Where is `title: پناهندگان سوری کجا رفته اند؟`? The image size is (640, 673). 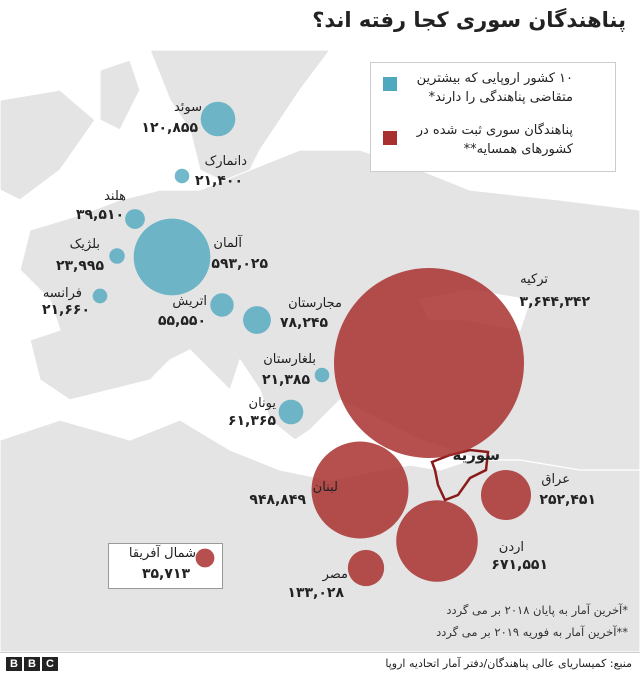 title: پناهندگان سوری کجا رفته اند؟ is located at coordinates (469, 20).